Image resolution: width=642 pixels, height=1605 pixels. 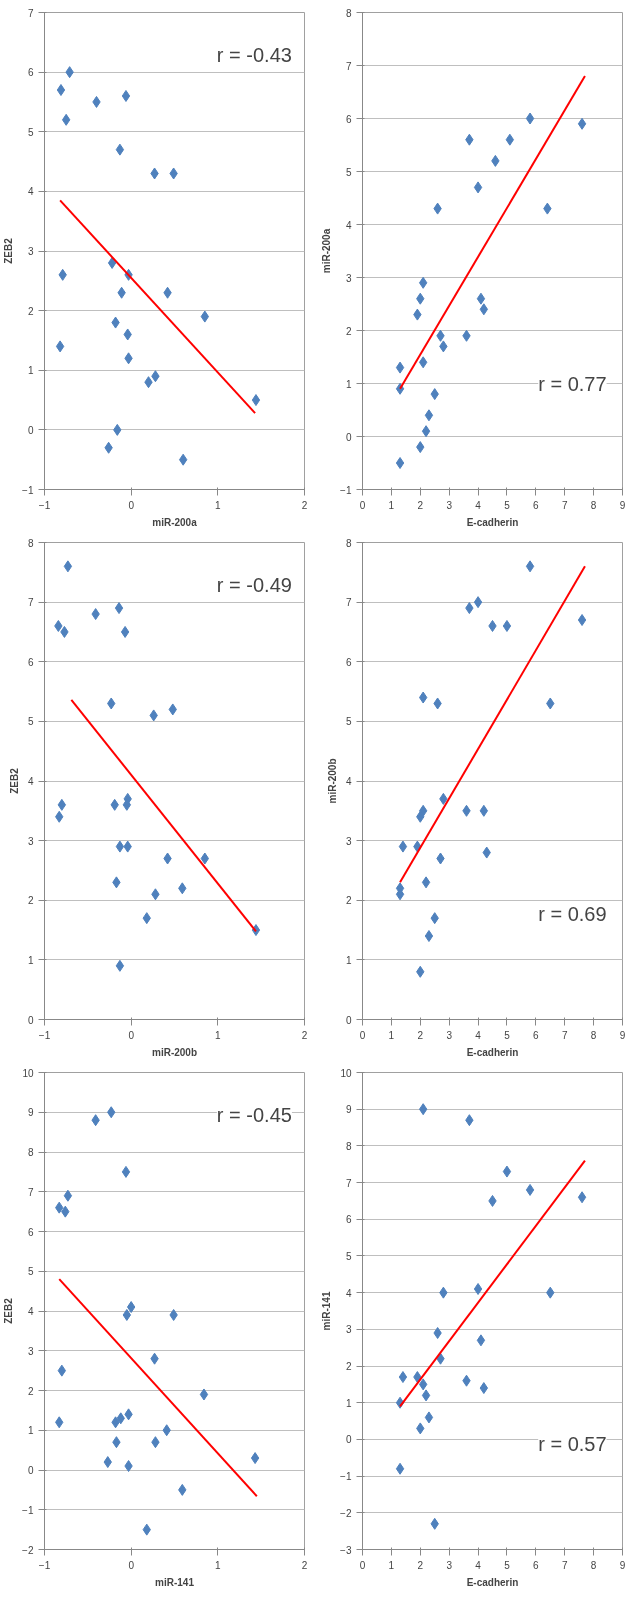 I want to click on annotation: r = -0.45, so click(x=254, y=1114).